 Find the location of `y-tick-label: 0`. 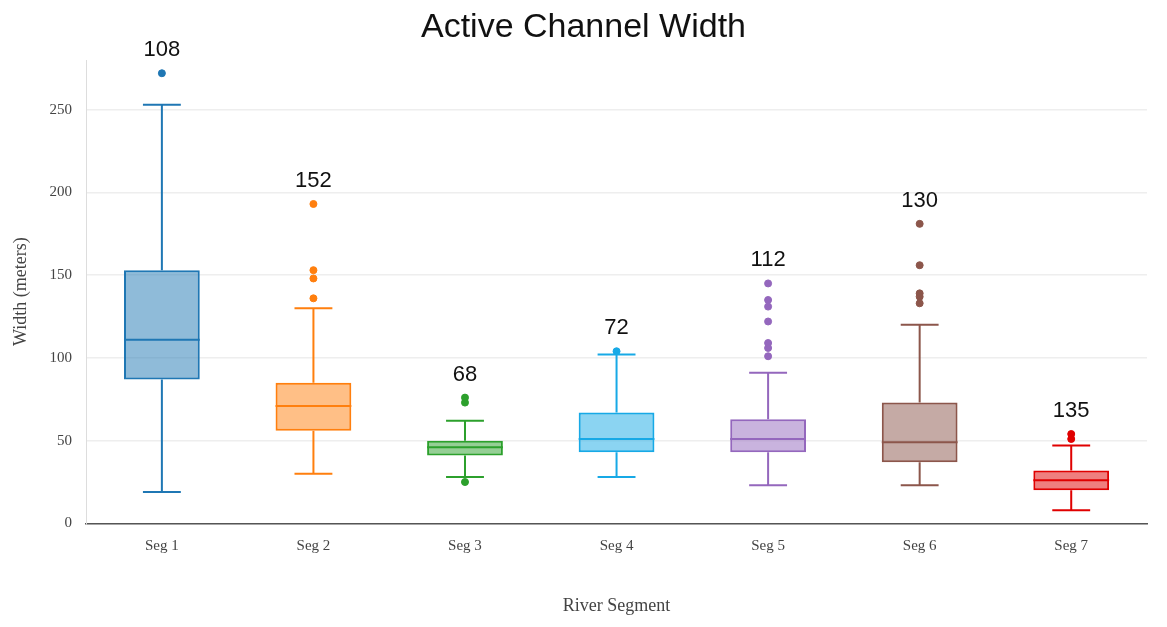

y-tick-label: 0 is located at coordinates (68, 522).